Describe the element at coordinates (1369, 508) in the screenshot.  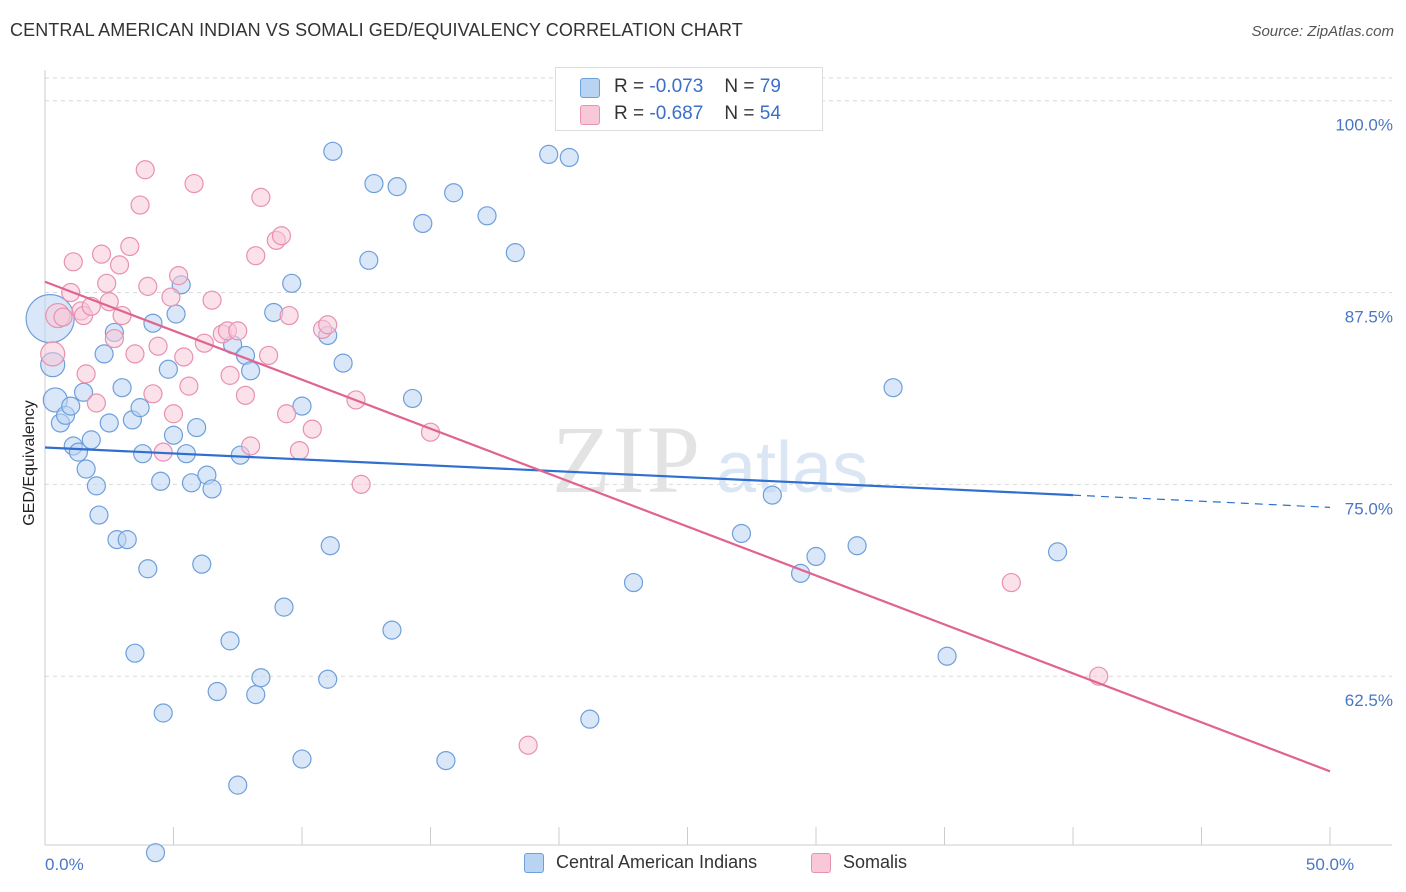
I see `y-tick-label-1: 75.0%` at that location.